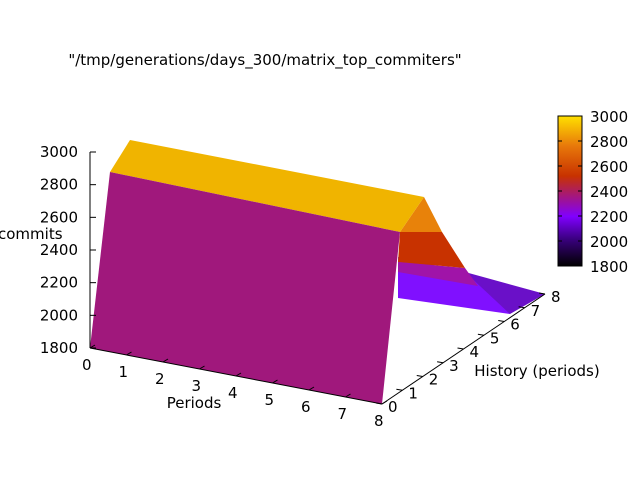 This screenshot has height=480, width=640. What do you see at coordinates (536, 311) in the screenshot?
I see `y-tick-label: 7` at bounding box center [536, 311].